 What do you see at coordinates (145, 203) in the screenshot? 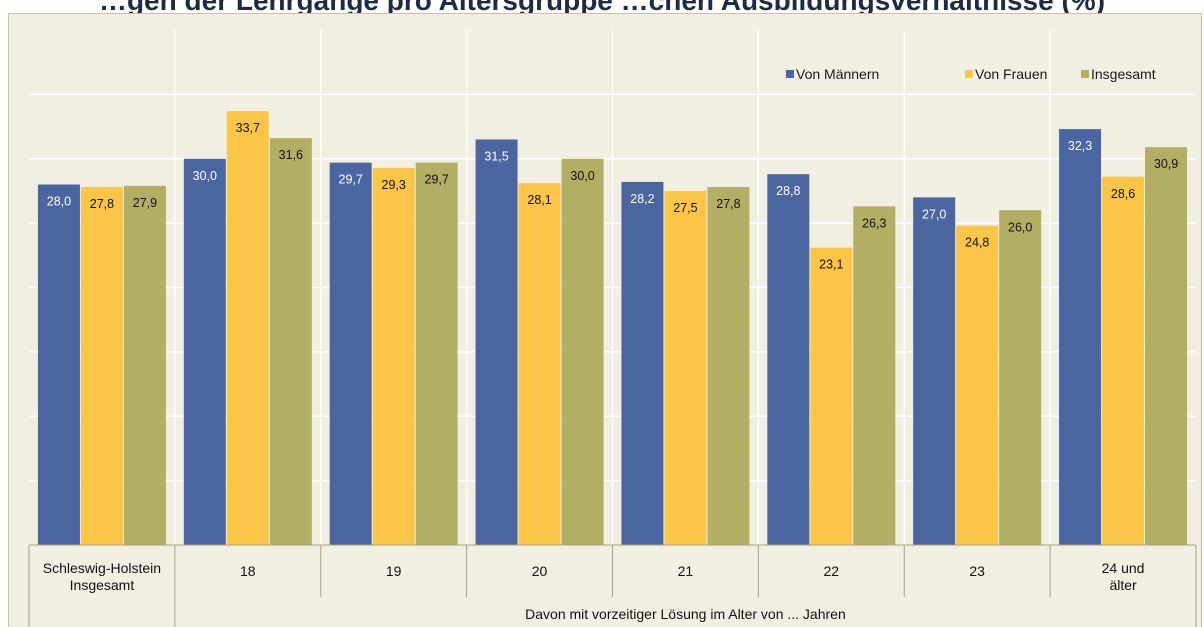
I see `data-label: 27,9` at bounding box center [145, 203].